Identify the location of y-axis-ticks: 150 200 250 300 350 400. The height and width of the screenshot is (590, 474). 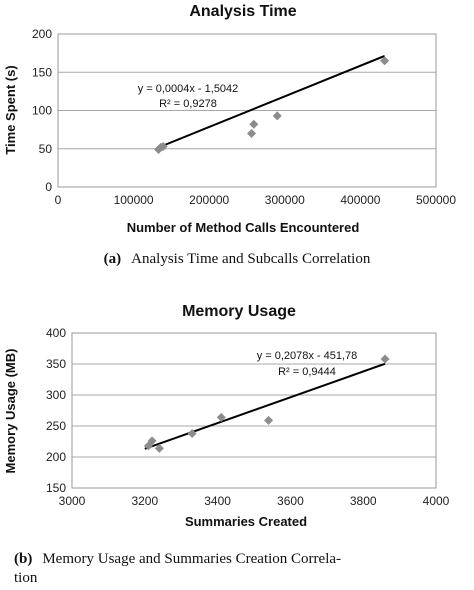
(56, 410).